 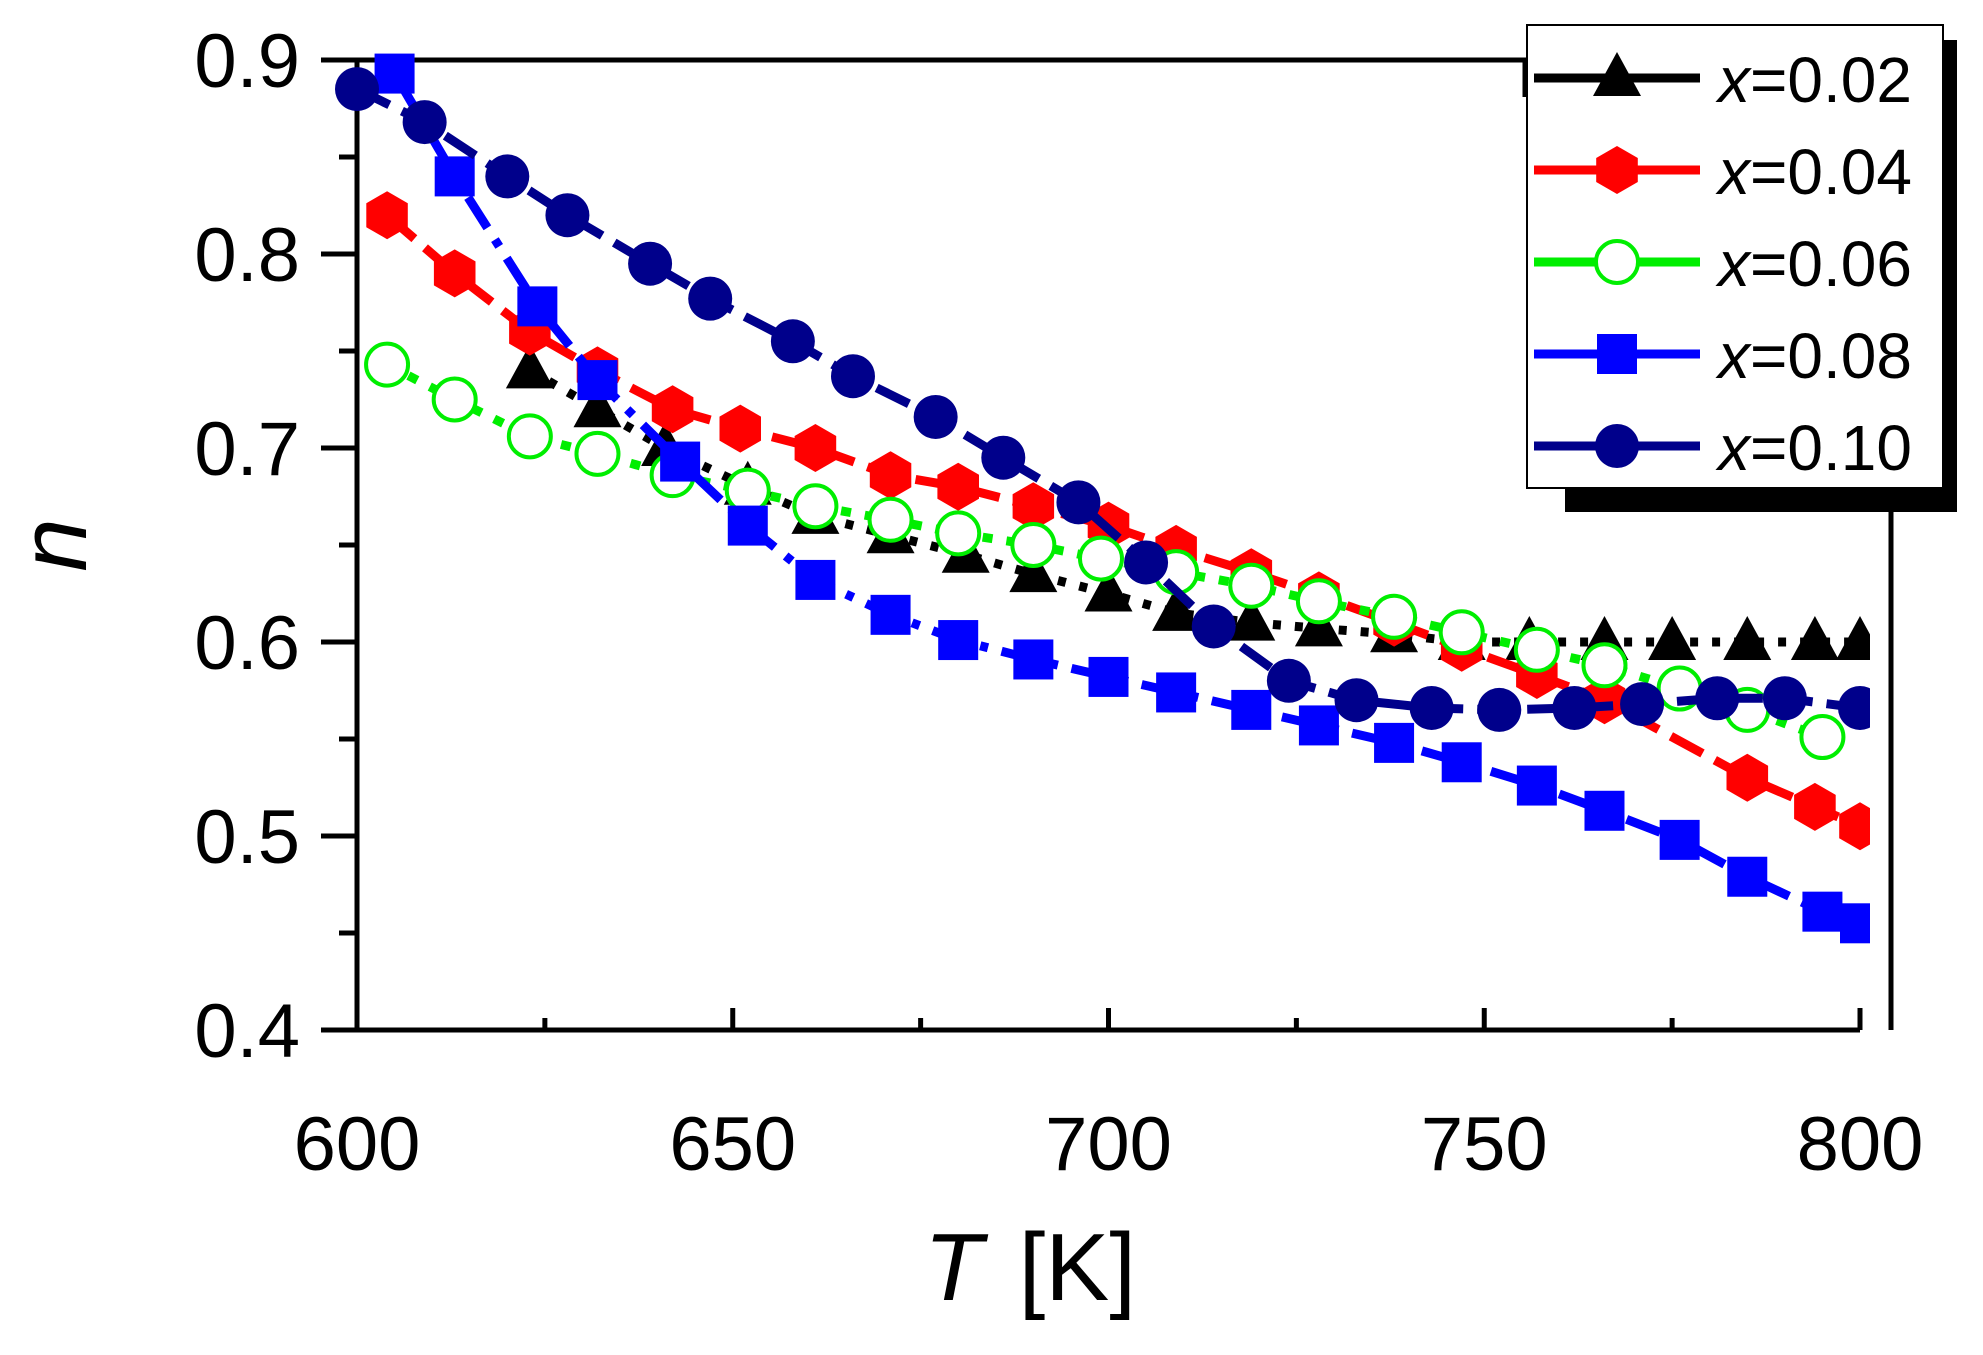 I want to click on x-tick-label: 650, so click(x=732, y=1144).